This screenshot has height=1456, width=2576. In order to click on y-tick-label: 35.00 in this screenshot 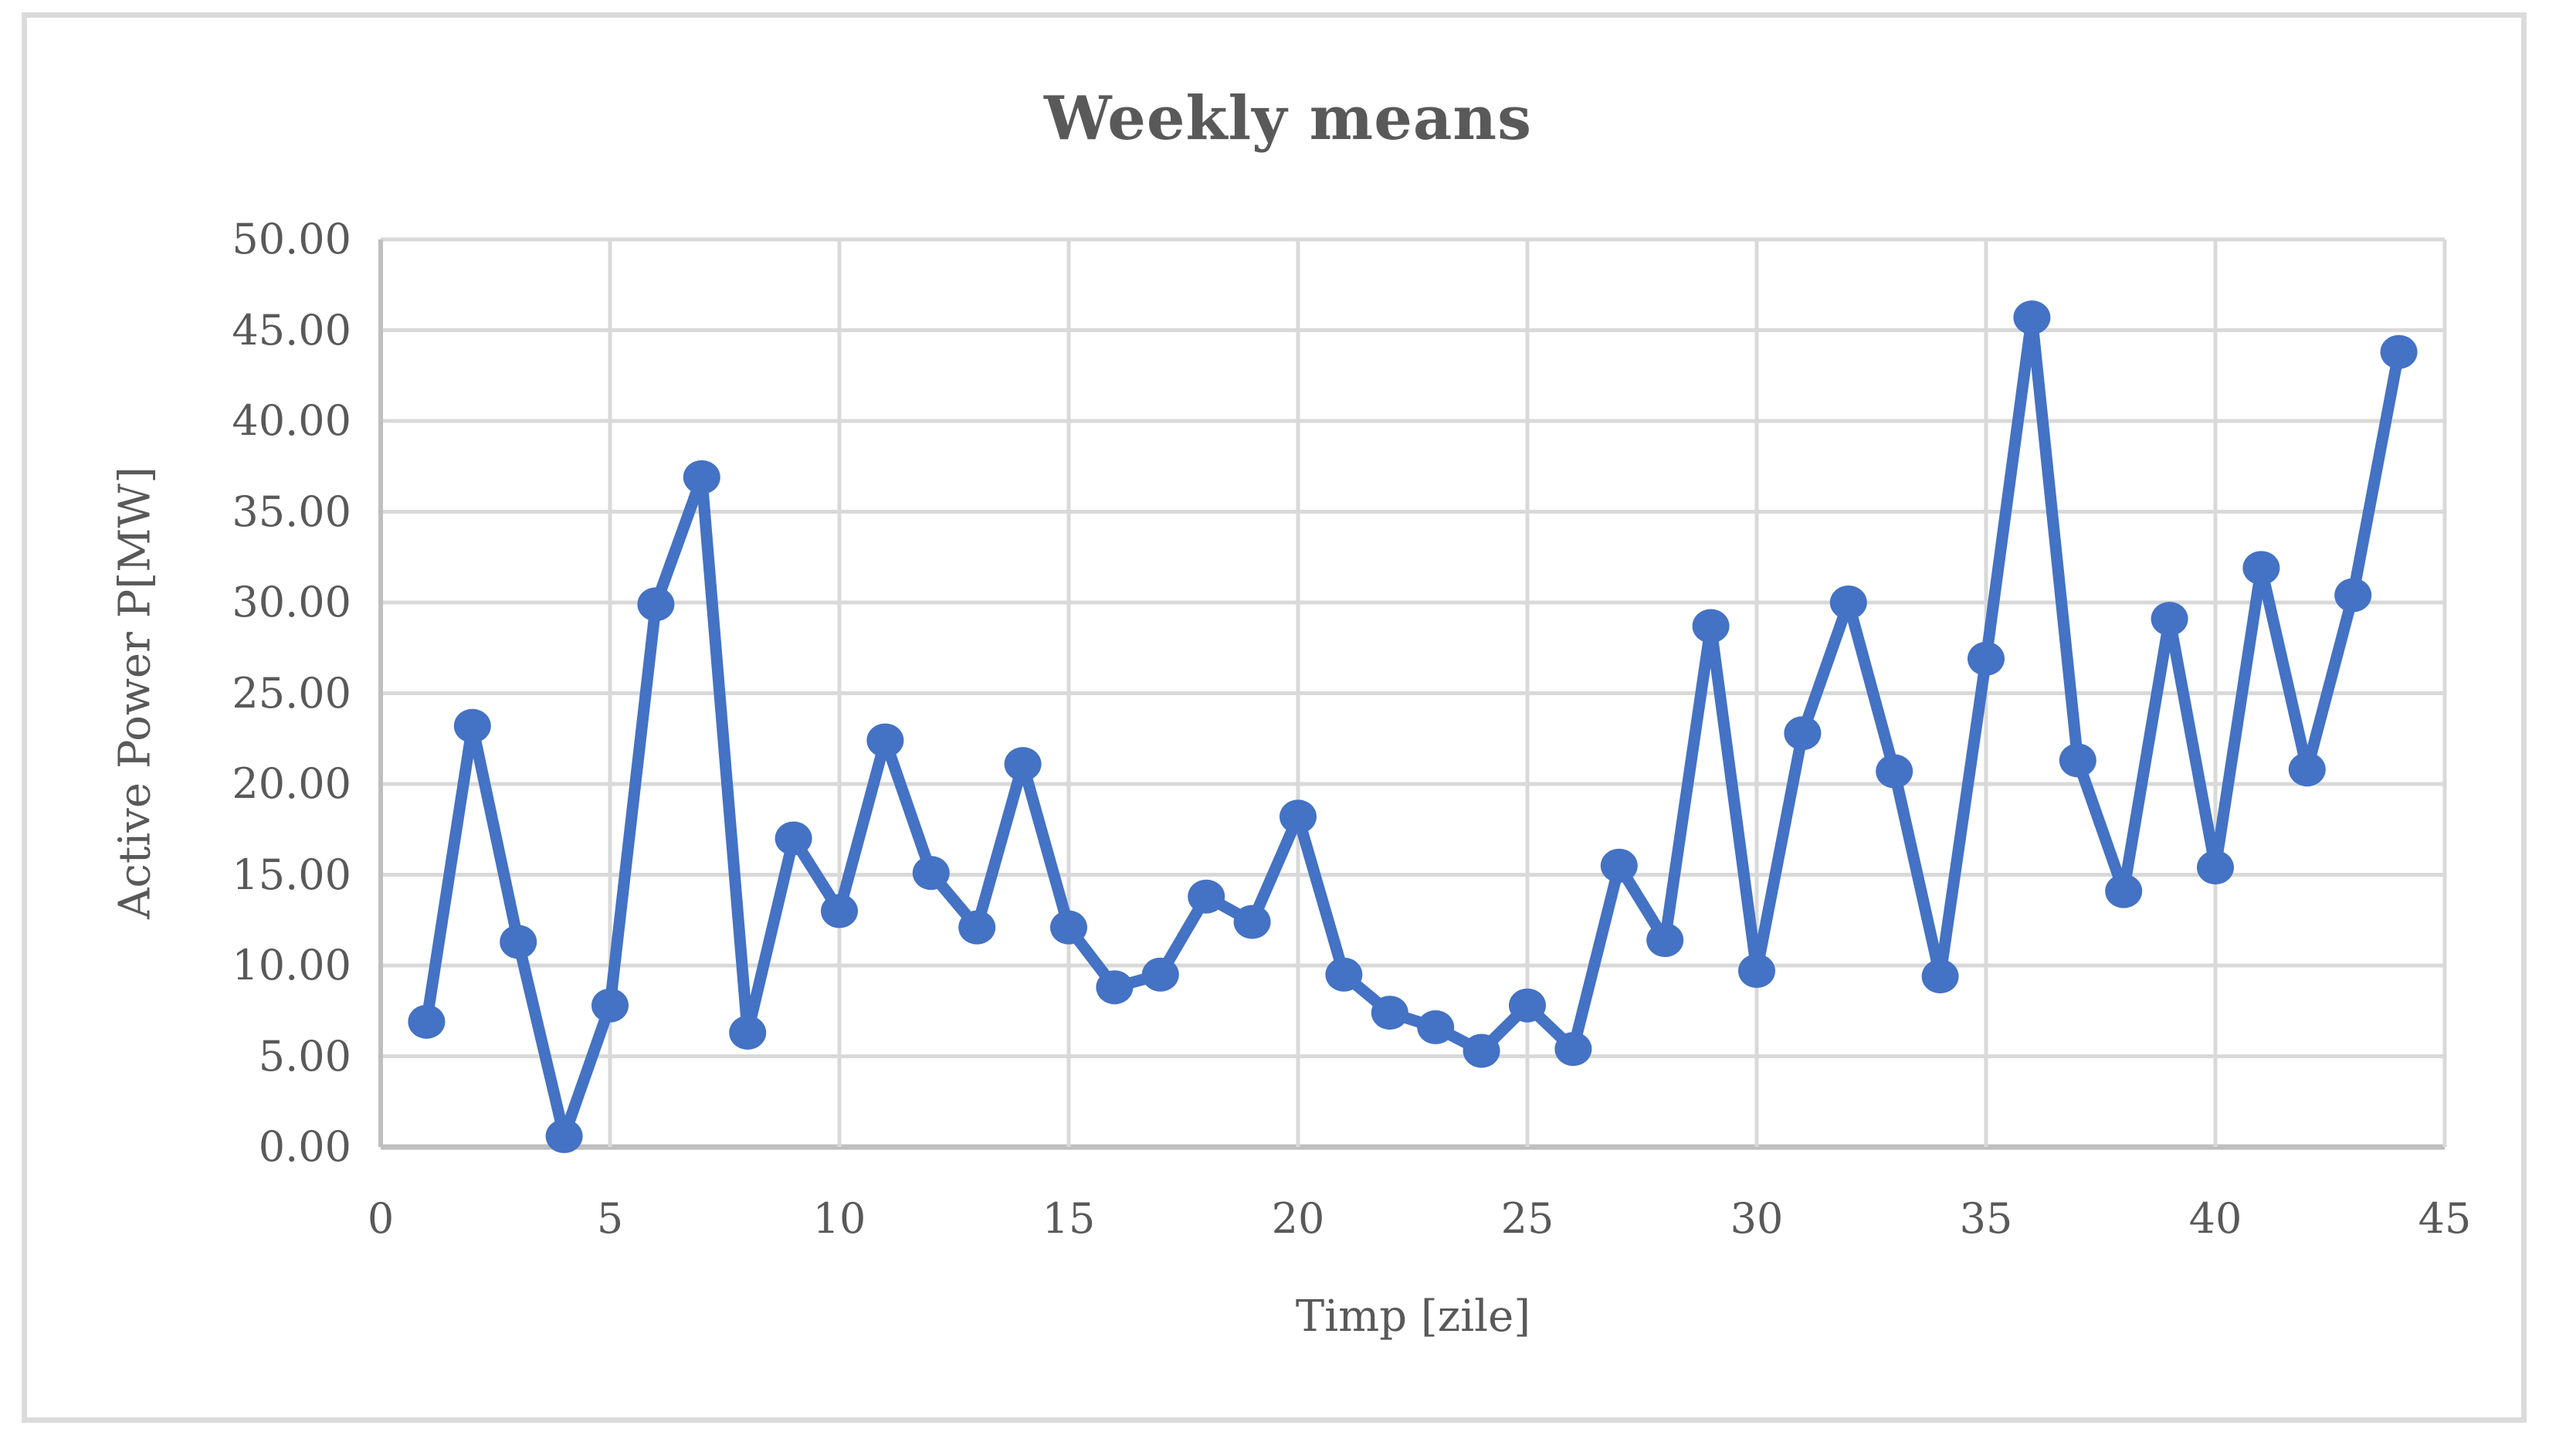, I will do `click(291, 511)`.